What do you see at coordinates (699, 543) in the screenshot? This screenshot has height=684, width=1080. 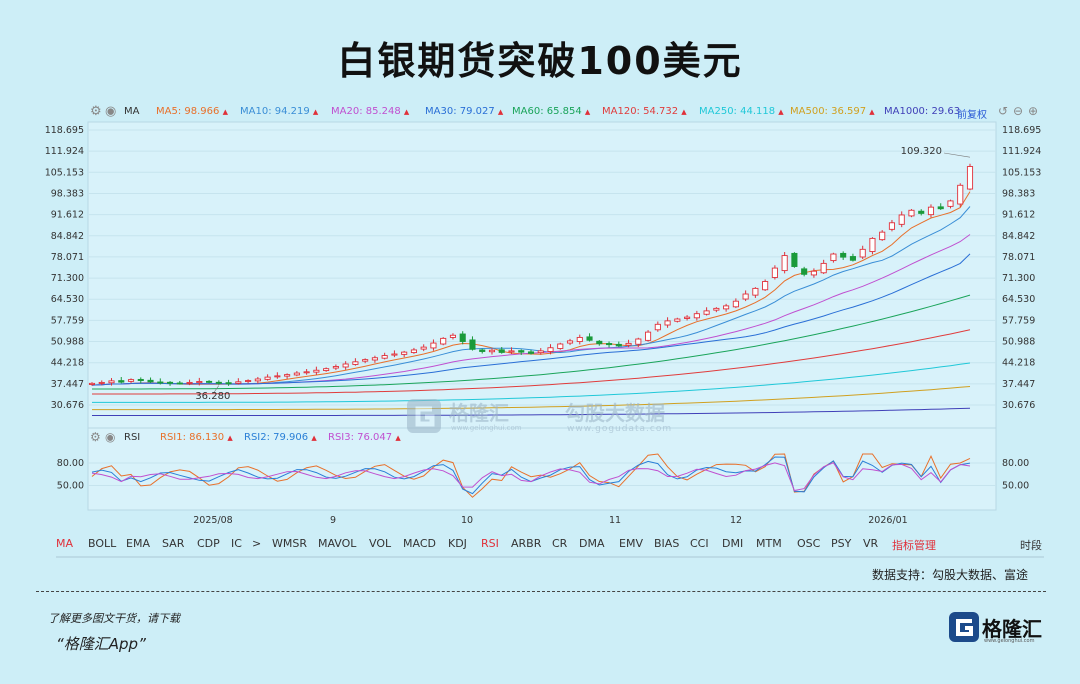 I see `tab-cci: CCI` at bounding box center [699, 543].